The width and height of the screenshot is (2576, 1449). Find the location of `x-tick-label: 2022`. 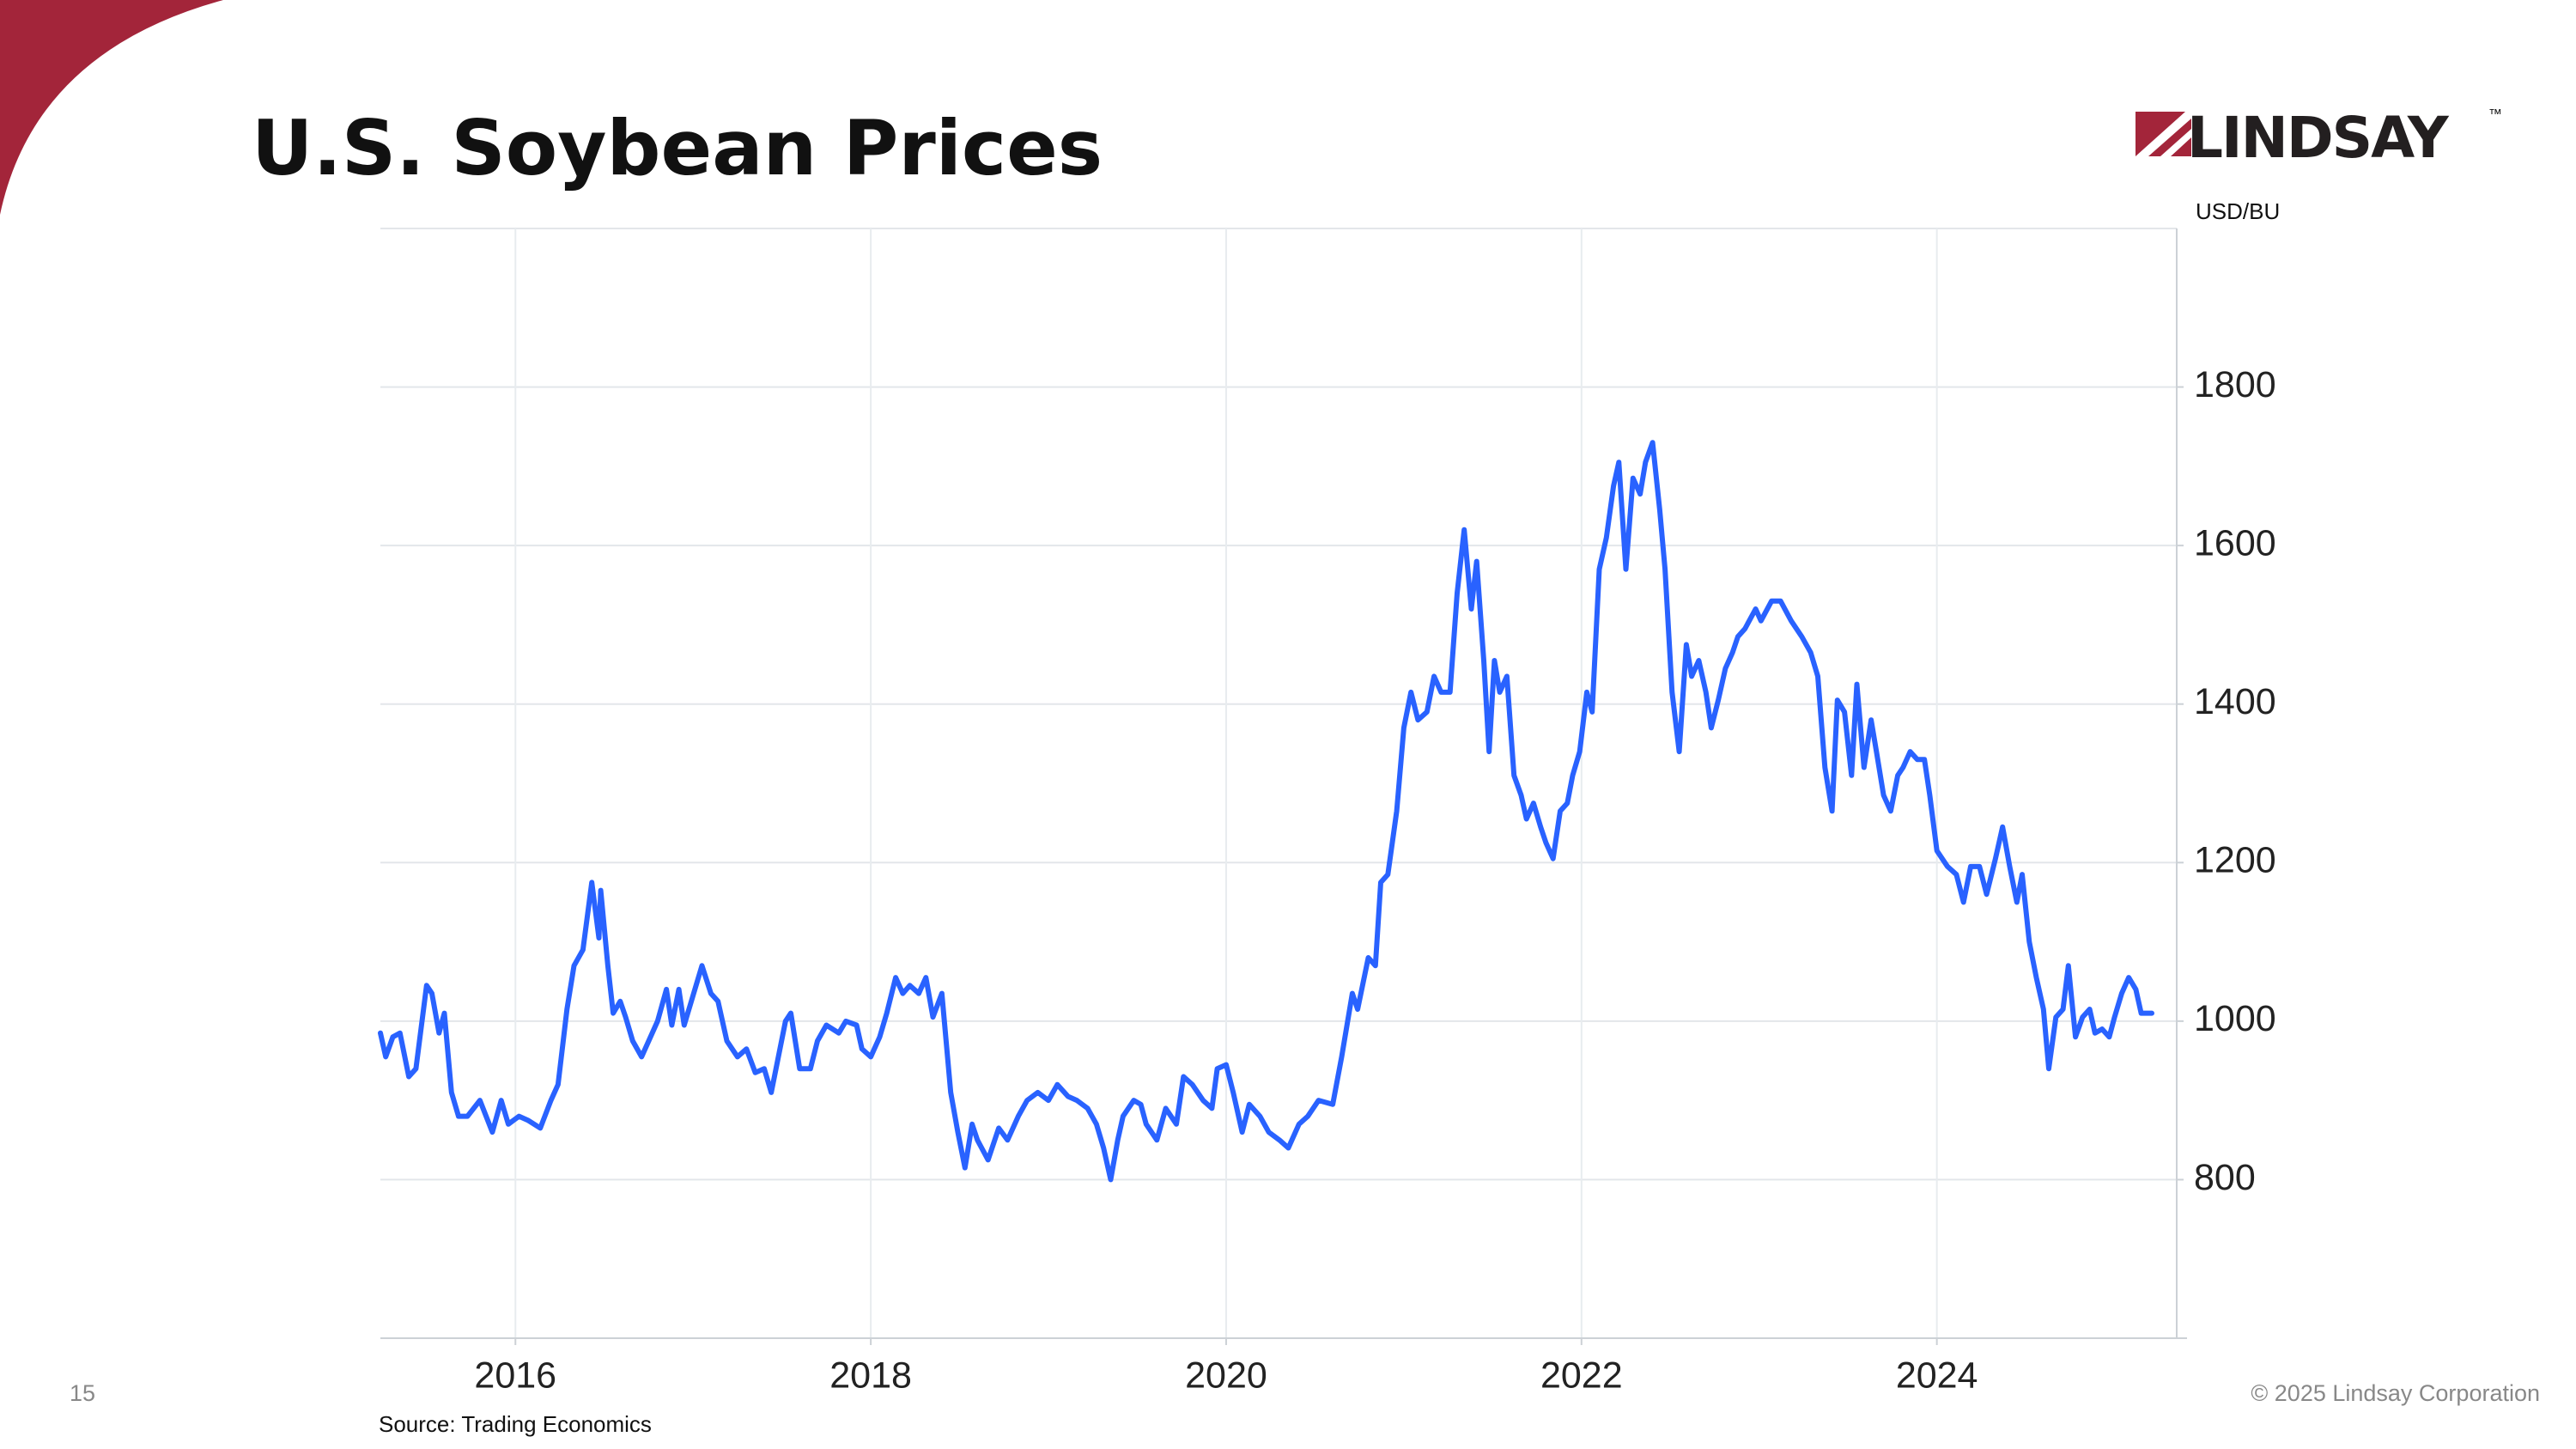

x-tick-label: 2022 is located at coordinates (1581, 1375).